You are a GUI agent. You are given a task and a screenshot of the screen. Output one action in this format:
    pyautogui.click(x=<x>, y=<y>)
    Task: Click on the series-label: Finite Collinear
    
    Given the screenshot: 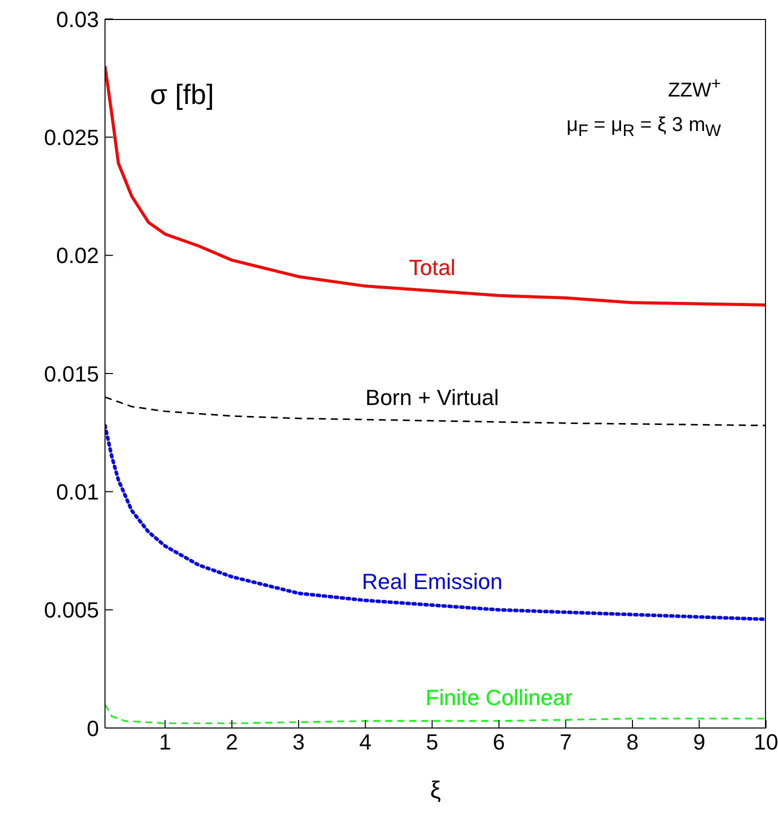 What is the action you would take?
    pyautogui.click(x=499, y=697)
    